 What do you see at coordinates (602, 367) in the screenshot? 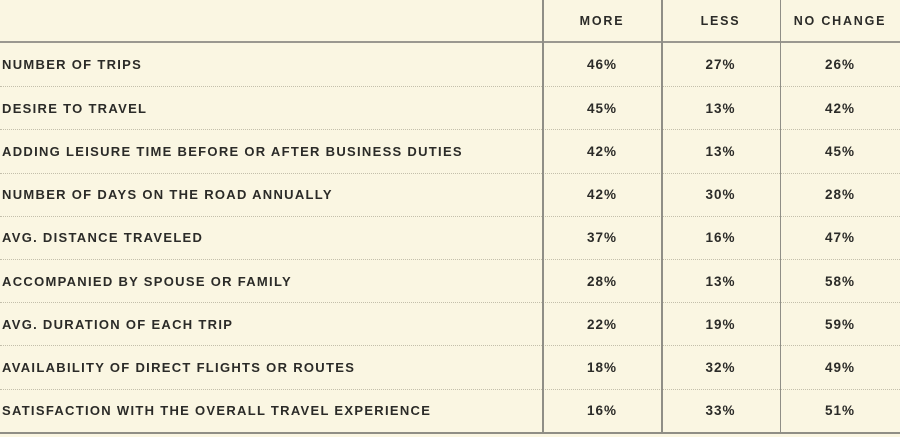
I see `value-cell-more: 18%` at bounding box center [602, 367].